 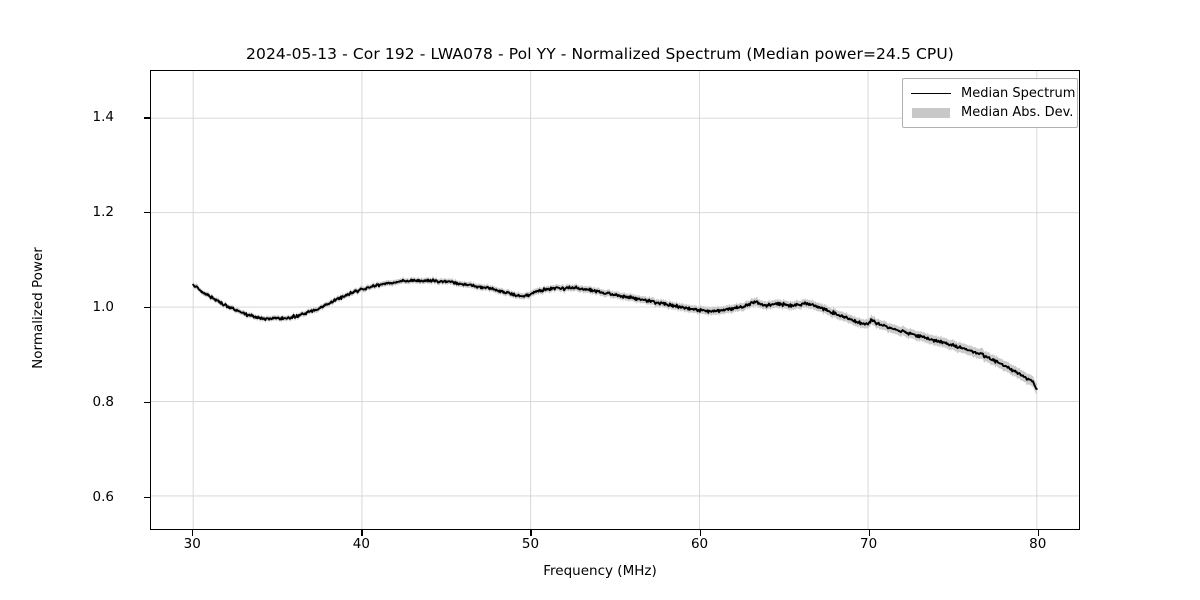 What do you see at coordinates (931, 94) in the screenshot?
I see `legend-line-sample-icon` at bounding box center [931, 94].